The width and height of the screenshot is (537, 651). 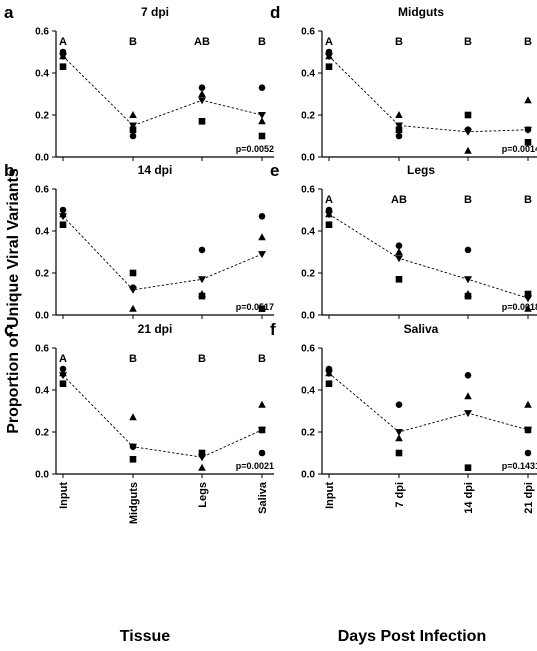 I want to click on panel-title: 7 dpi, so click(x=155, y=12).